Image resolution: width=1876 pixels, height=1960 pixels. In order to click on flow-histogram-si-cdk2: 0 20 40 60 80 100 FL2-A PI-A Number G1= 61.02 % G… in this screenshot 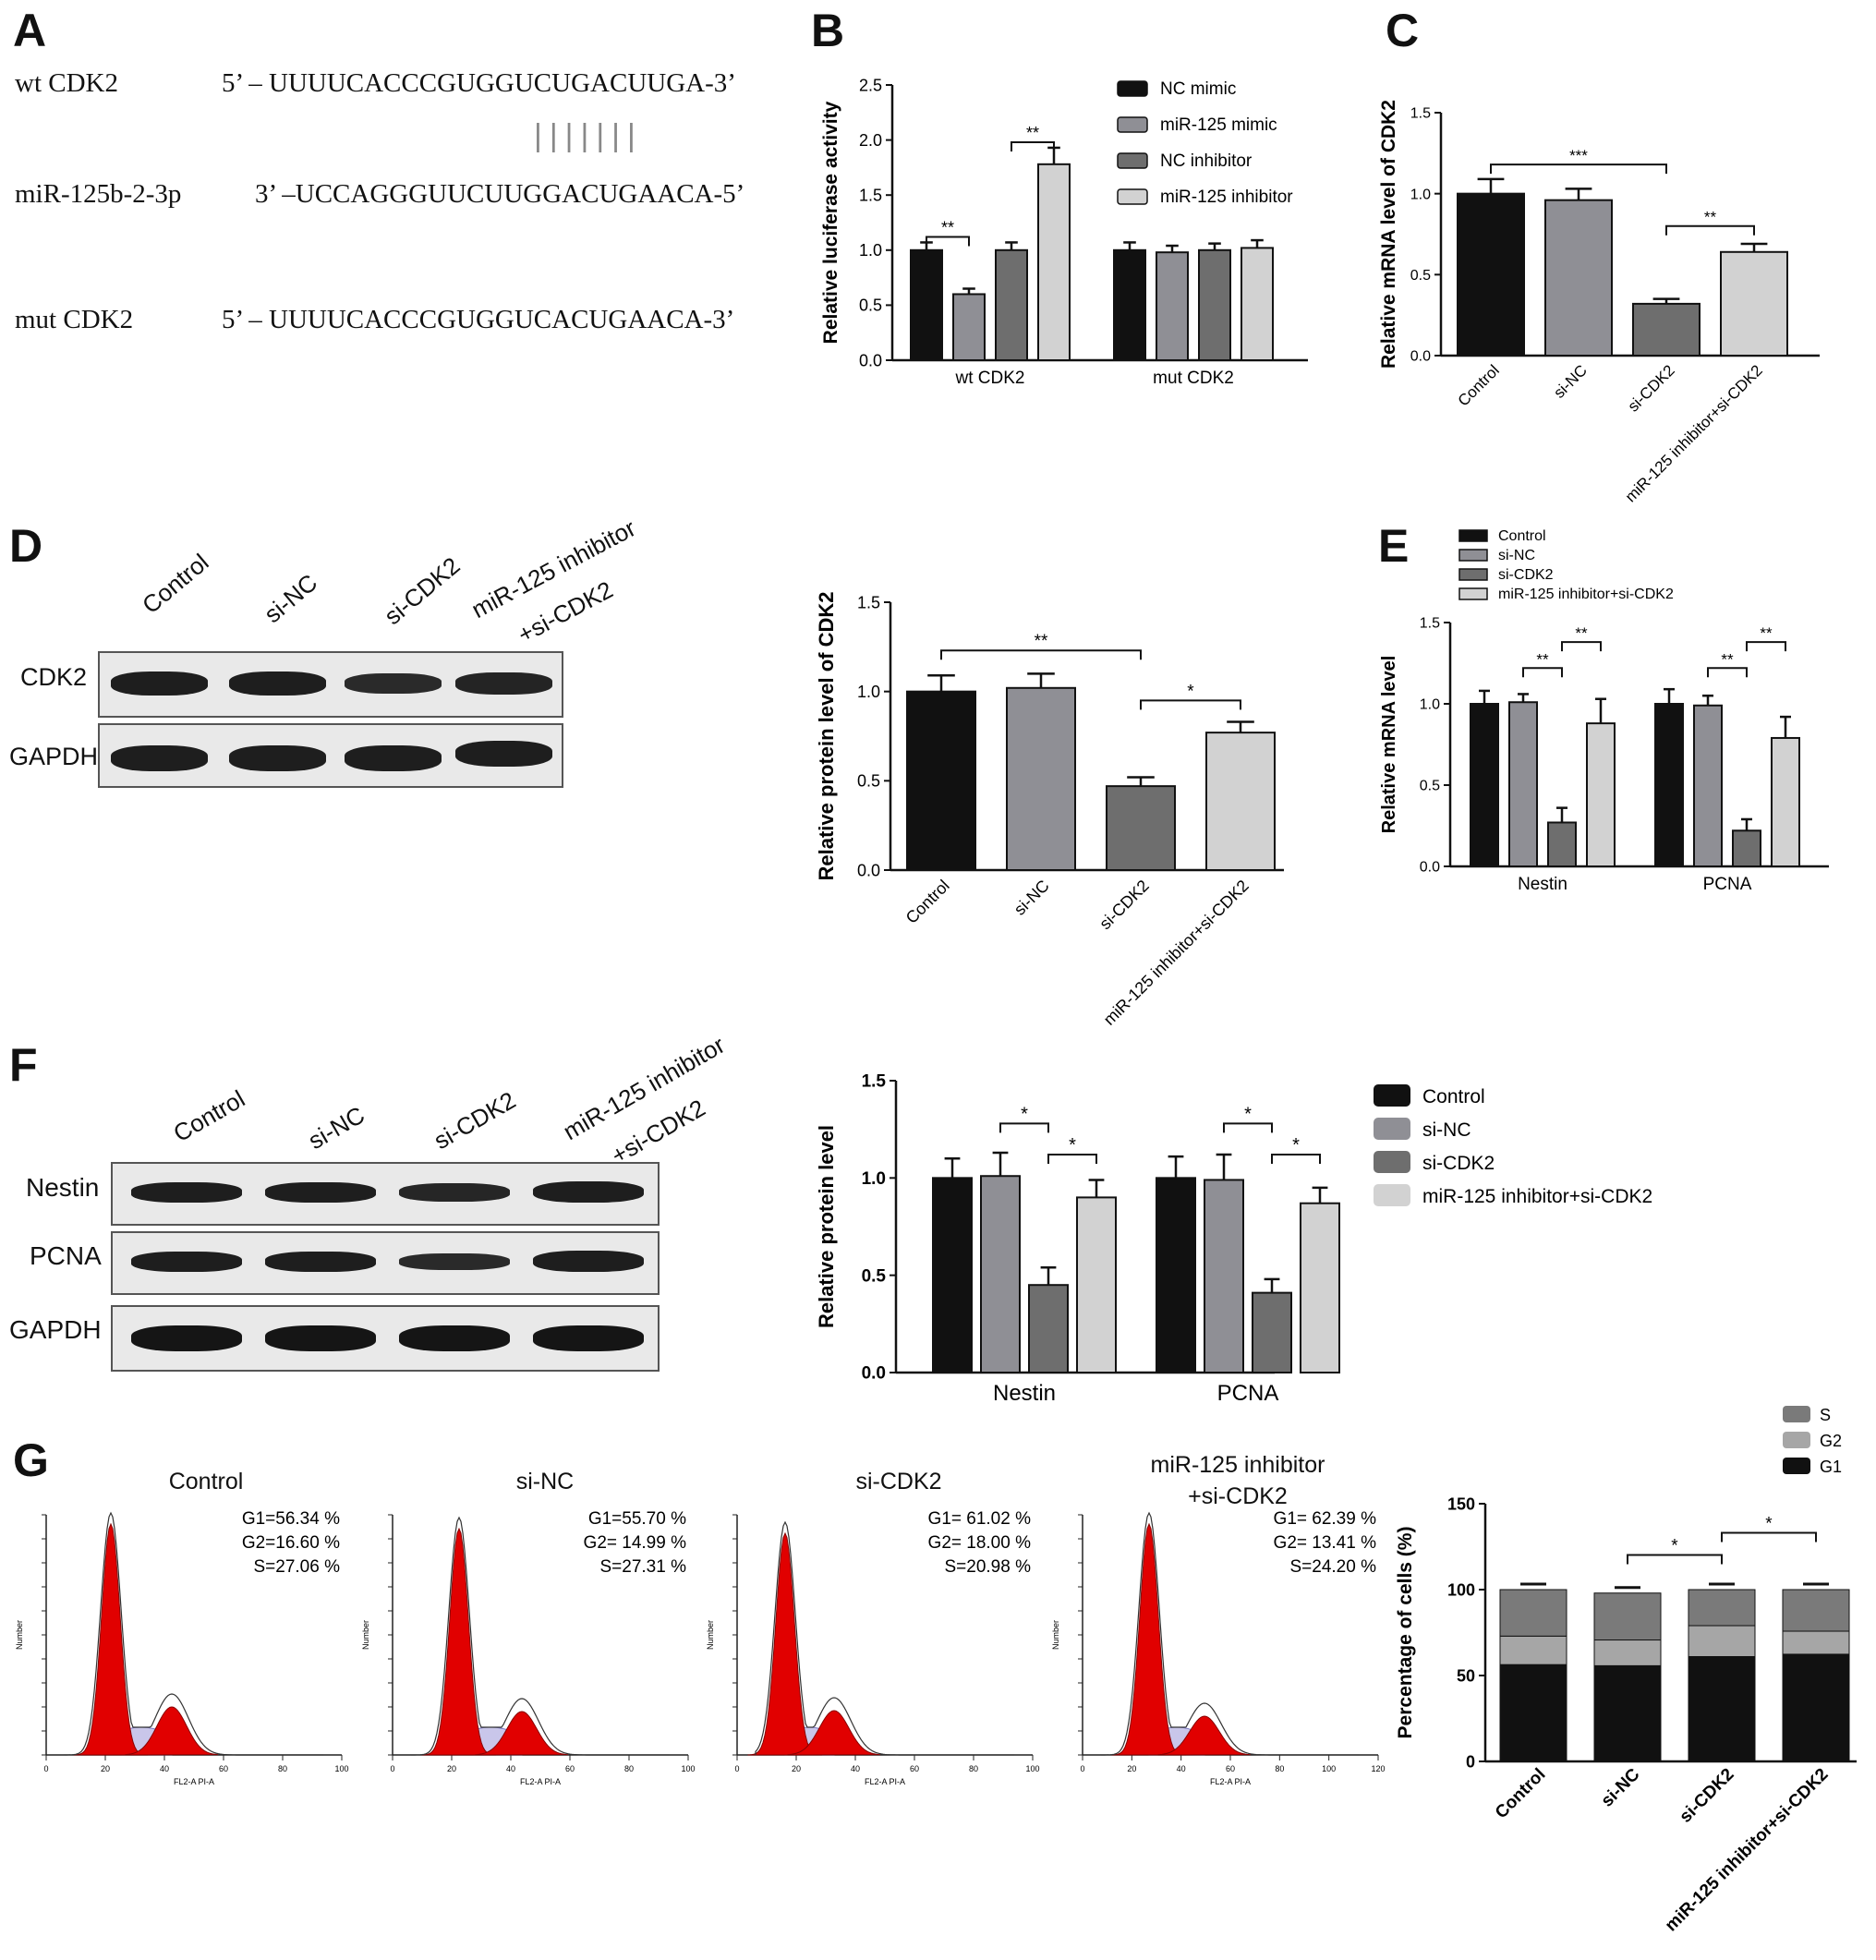, I will do `click(873, 1647)`.